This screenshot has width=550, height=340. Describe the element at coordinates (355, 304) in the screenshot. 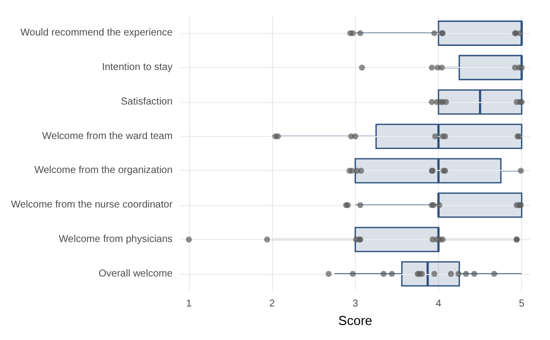

I see `x-tick-label: 3` at that location.